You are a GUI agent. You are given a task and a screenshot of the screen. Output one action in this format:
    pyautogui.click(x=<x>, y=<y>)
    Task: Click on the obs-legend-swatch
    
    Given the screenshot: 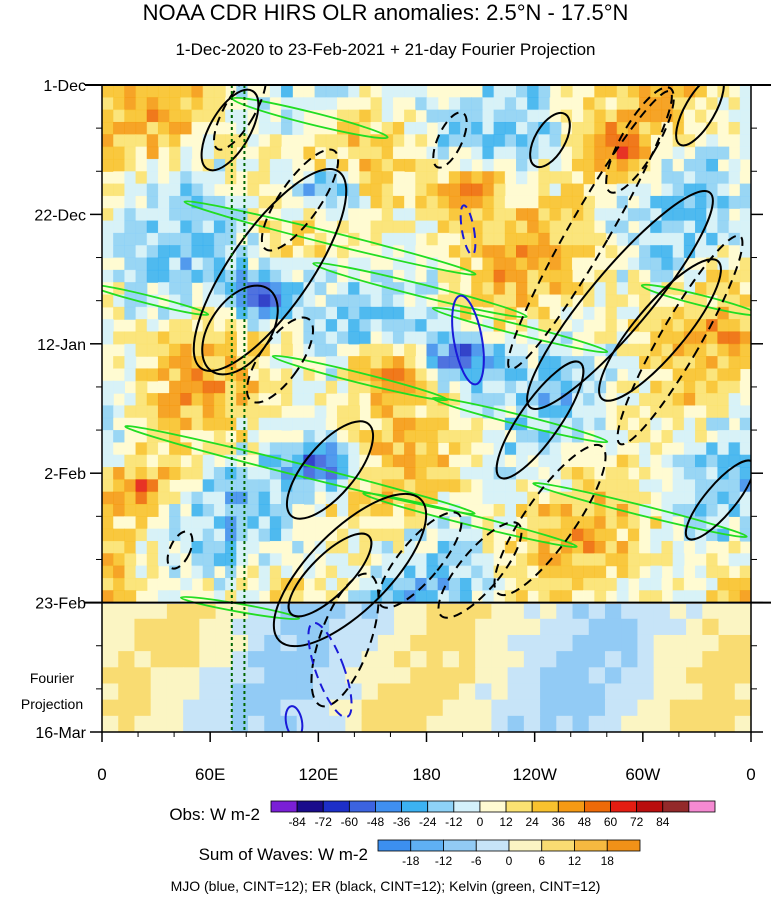 What is the action you would take?
    pyautogui.click(x=441, y=806)
    